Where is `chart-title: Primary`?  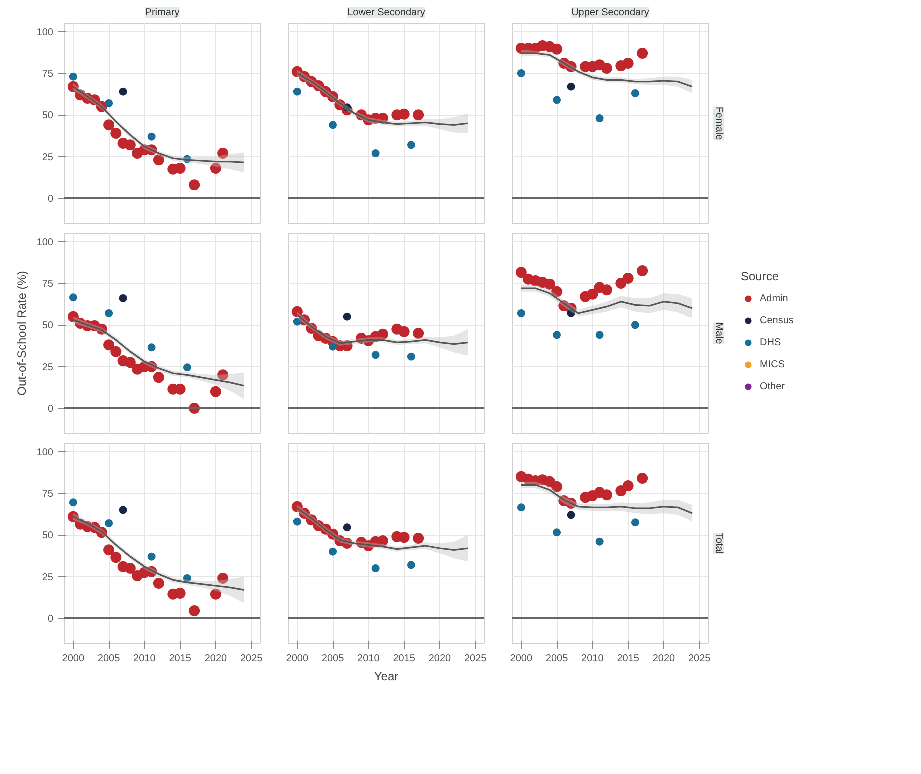 chart-title: Primary is located at coordinates (162, 13).